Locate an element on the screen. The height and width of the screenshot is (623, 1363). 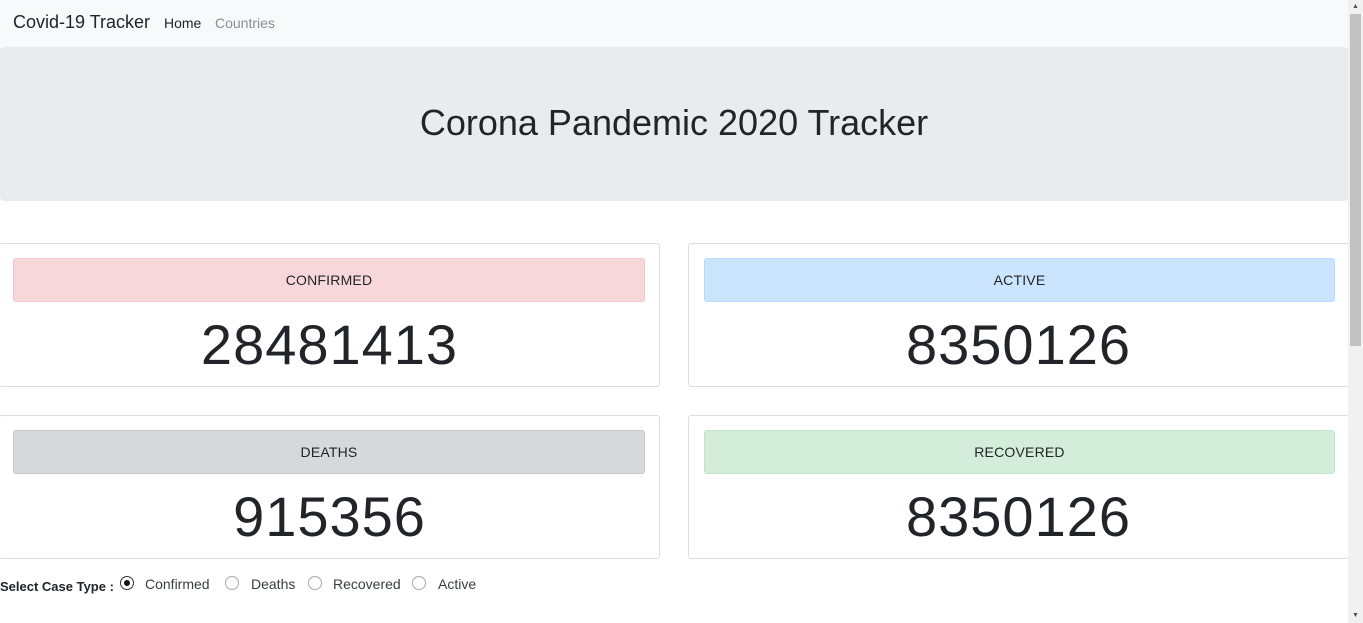
recovered-card: RECOVERED 8350126 is located at coordinates (1018, 487).